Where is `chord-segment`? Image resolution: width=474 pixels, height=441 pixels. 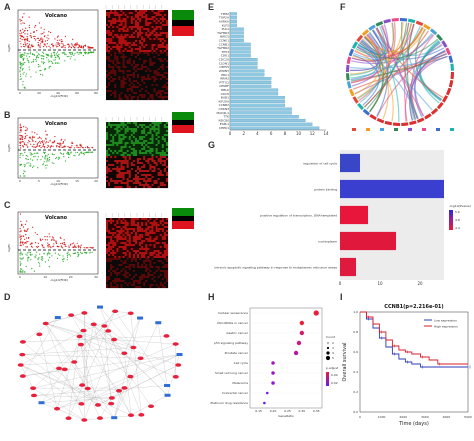
chord-segment is located at coordinates (428, 116).